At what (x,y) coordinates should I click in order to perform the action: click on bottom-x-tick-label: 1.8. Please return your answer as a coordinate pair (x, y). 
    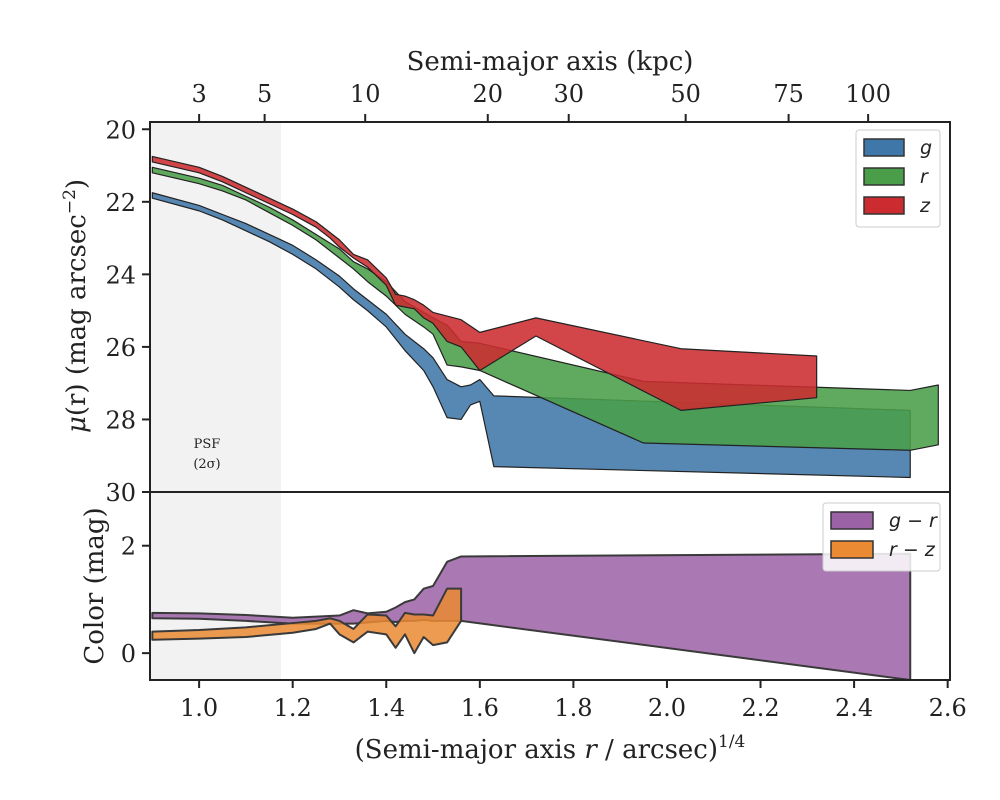
    Looking at the image, I should click on (573, 708).